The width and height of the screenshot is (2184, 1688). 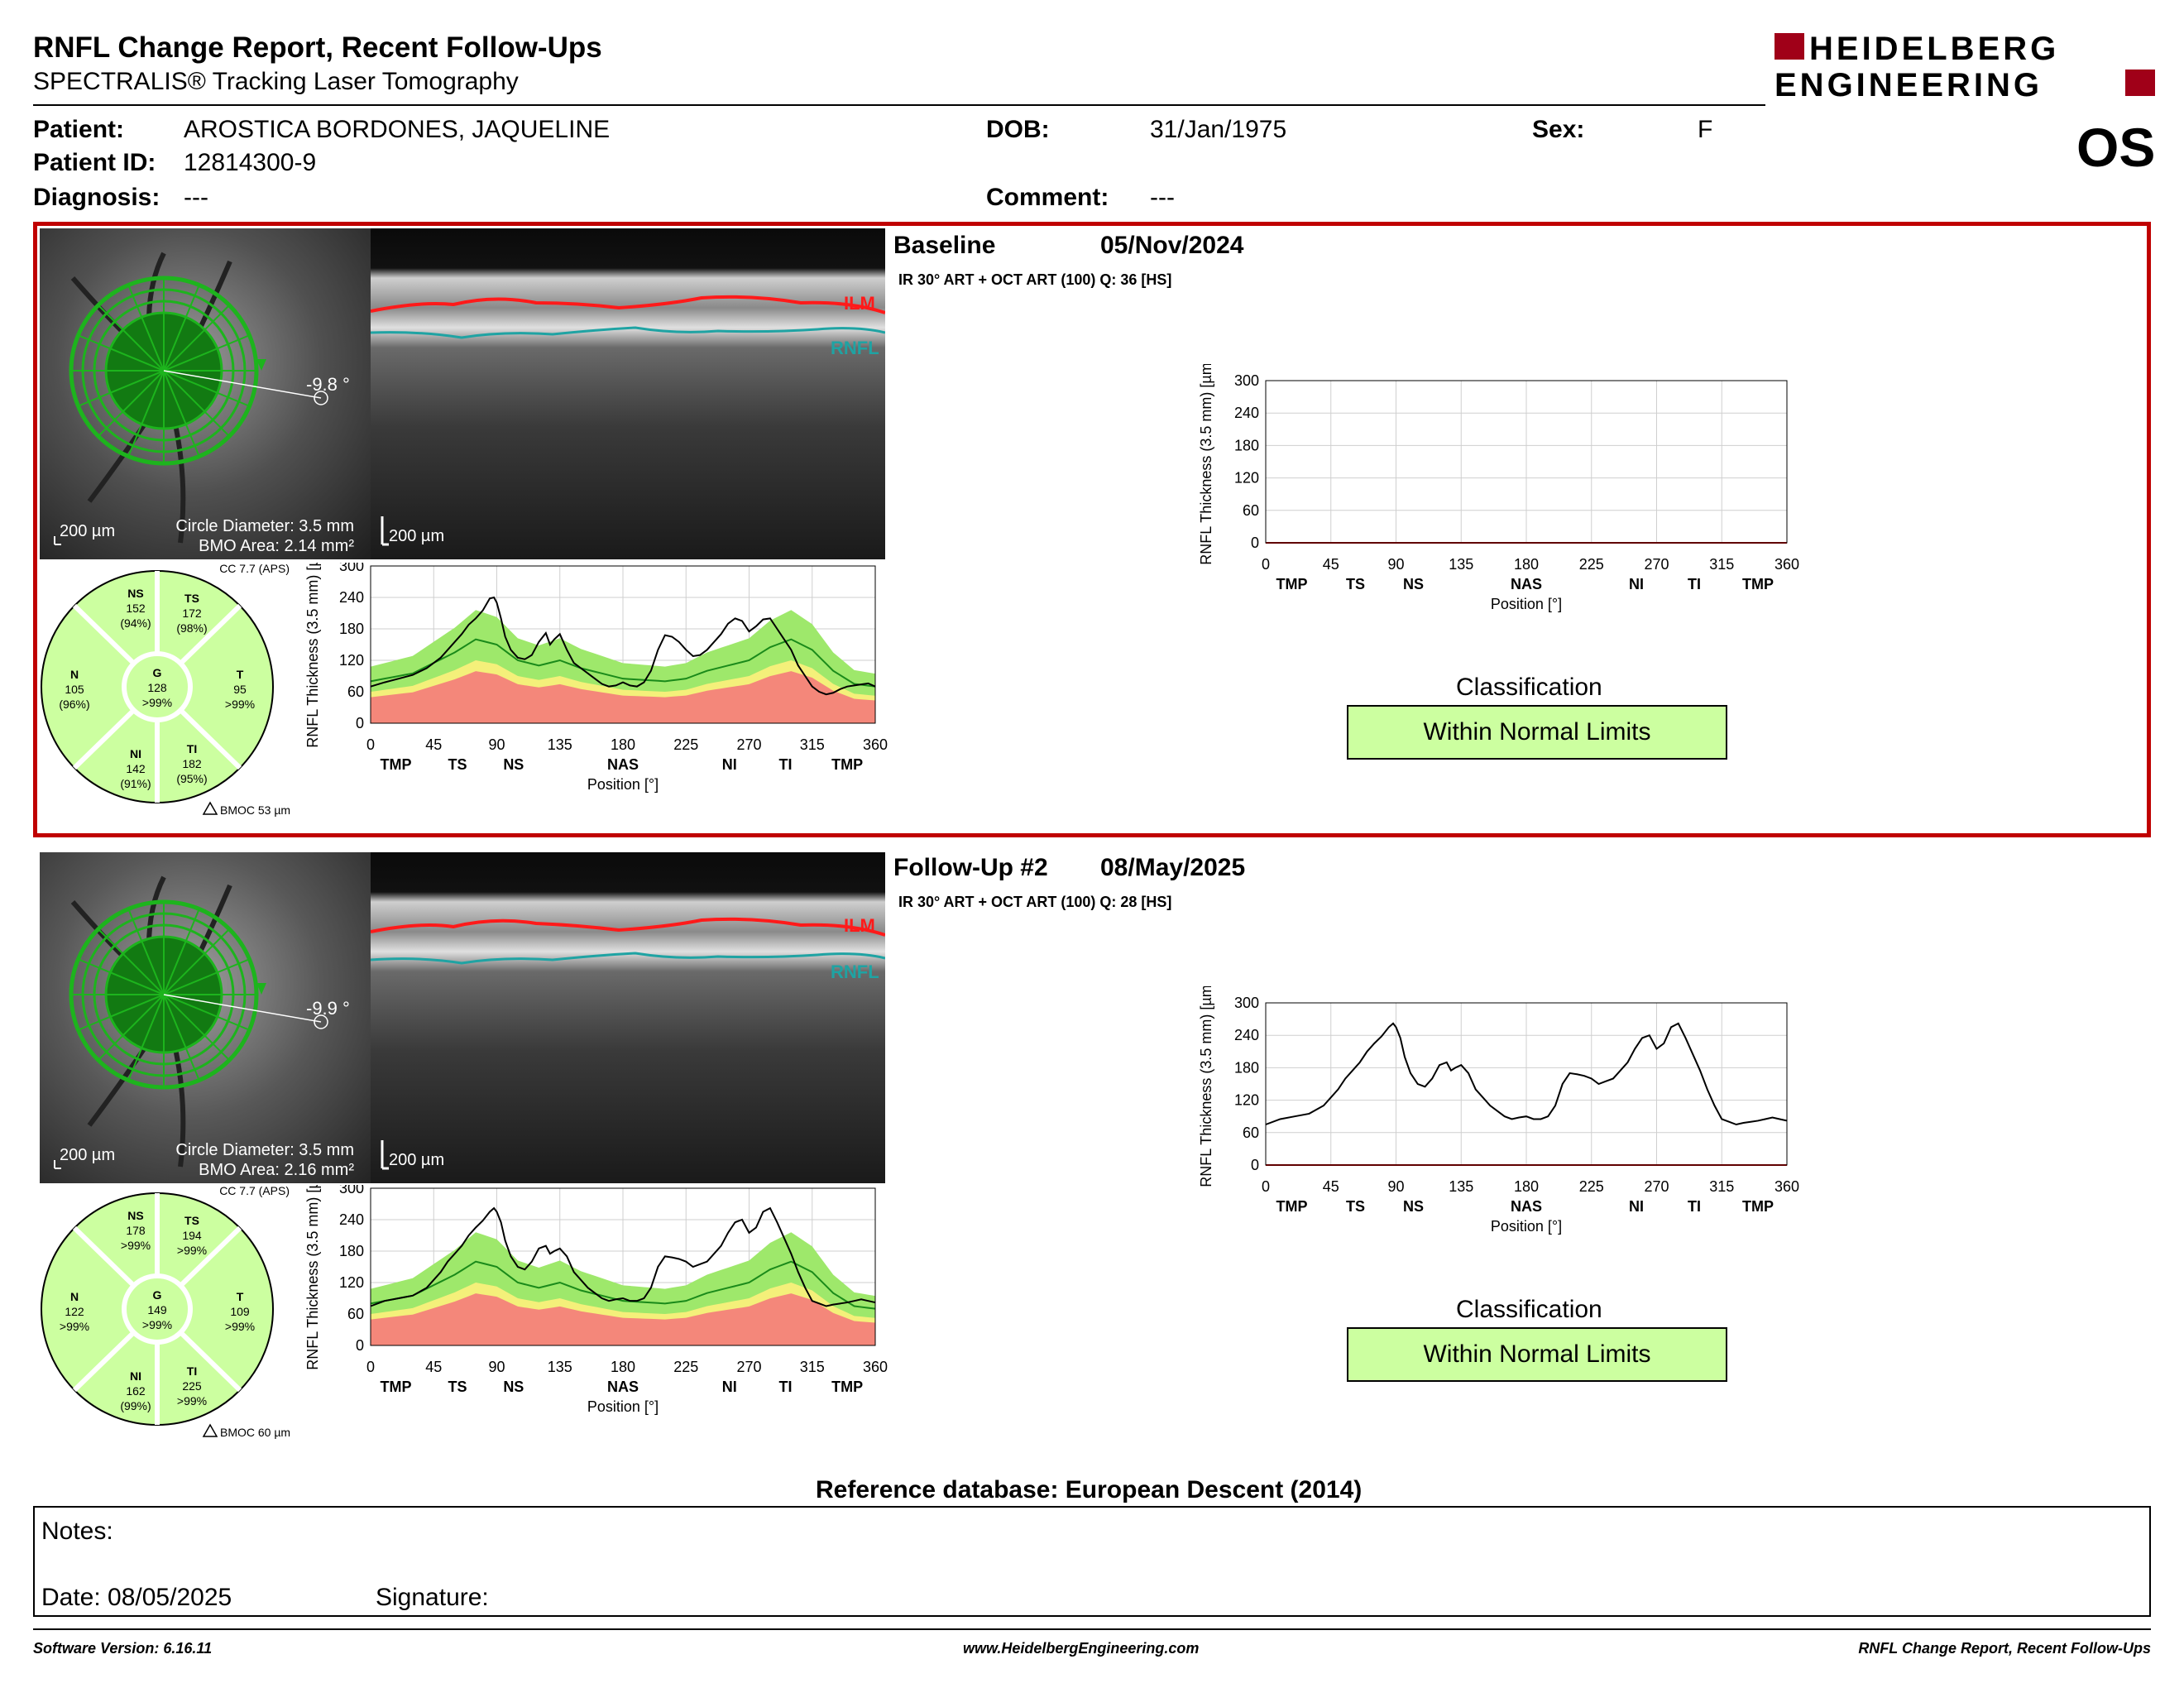 I want to click on sector-ti-value: 182, so click(x=192, y=763).